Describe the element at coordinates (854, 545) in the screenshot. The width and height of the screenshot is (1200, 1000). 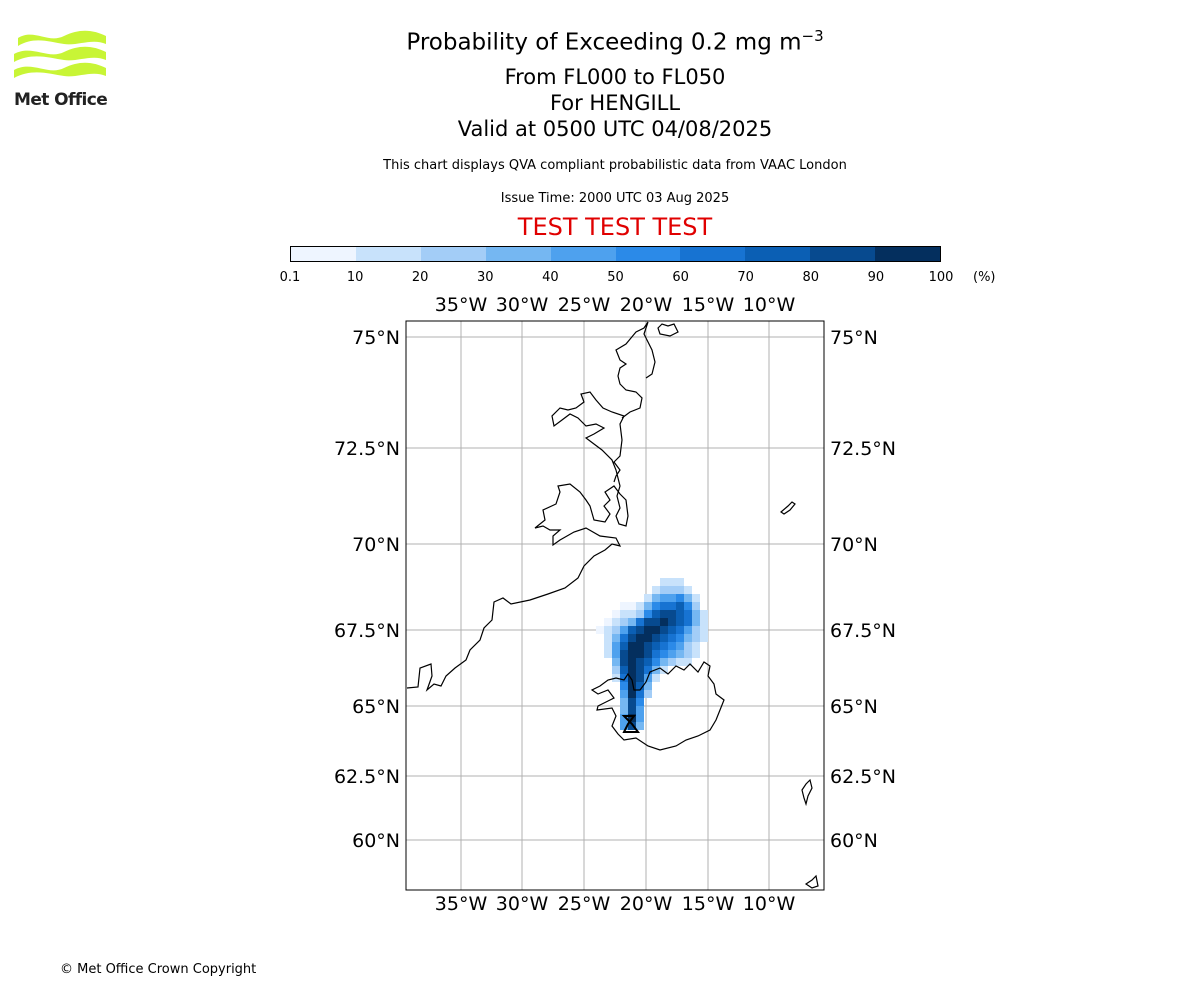
I see `latitude-label-right: 70°N` at that location.